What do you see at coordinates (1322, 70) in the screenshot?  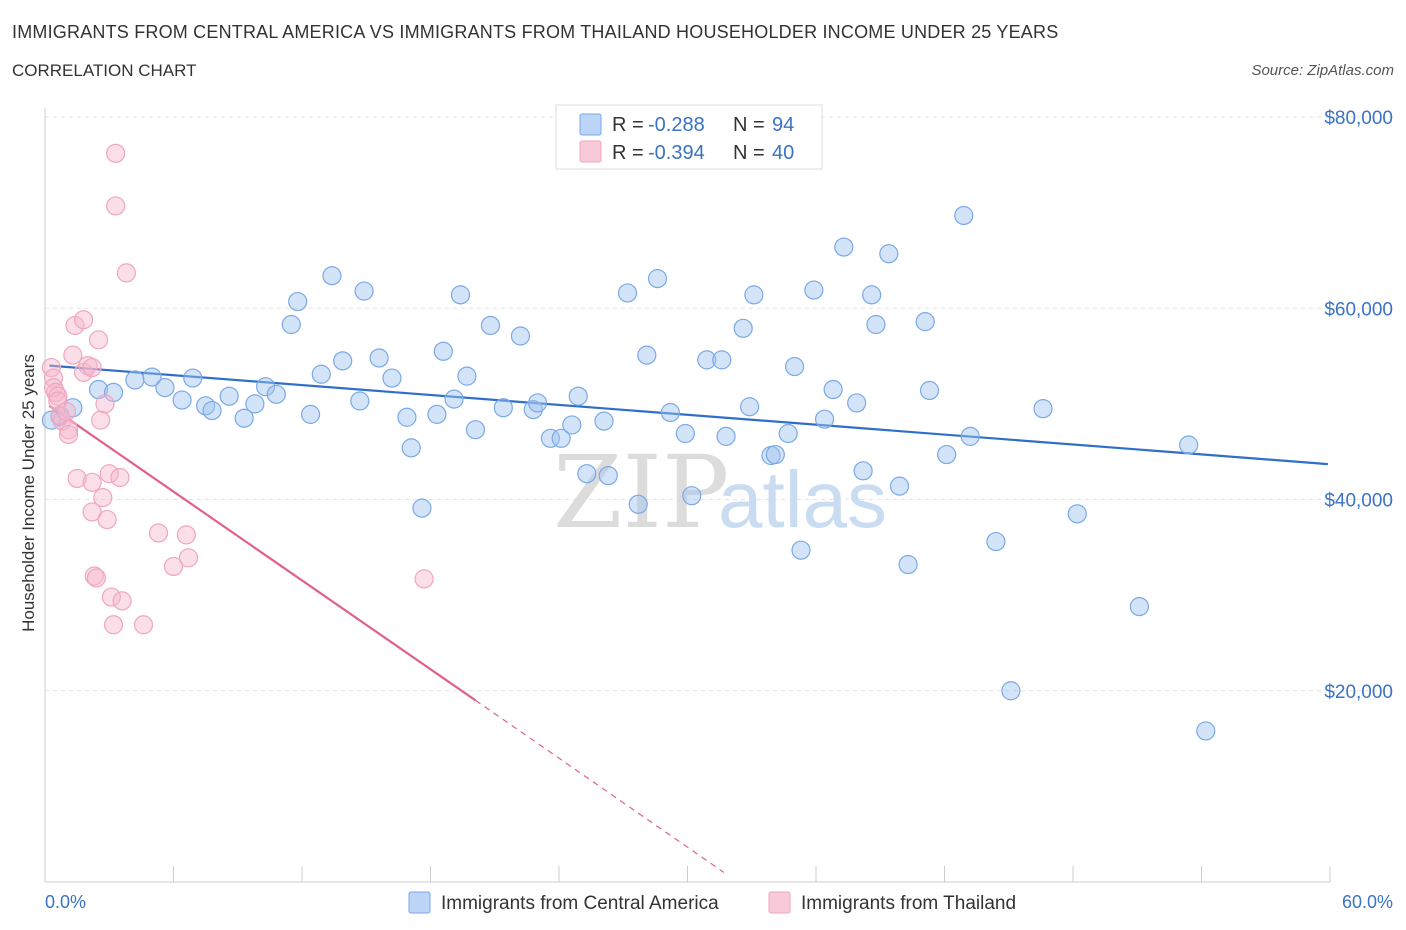 I see `source-credit: Source: ZipAtlas.com` at bounding box center [1322, 70].